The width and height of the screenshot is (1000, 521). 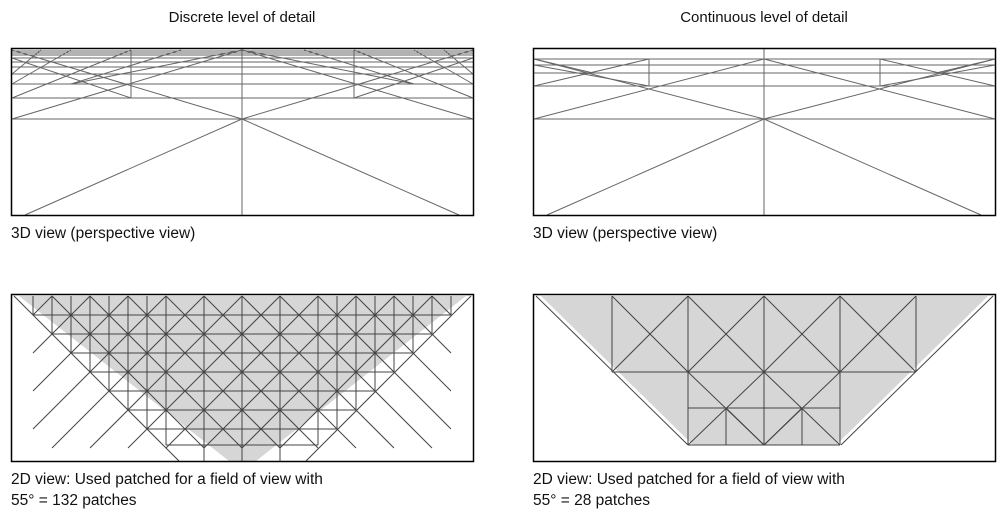 What do you see at coordinates (591, 500) in the screenshot?
I see `right-2d-caption-line2: 55° = 28 patches` at bounding box center [591, 500].